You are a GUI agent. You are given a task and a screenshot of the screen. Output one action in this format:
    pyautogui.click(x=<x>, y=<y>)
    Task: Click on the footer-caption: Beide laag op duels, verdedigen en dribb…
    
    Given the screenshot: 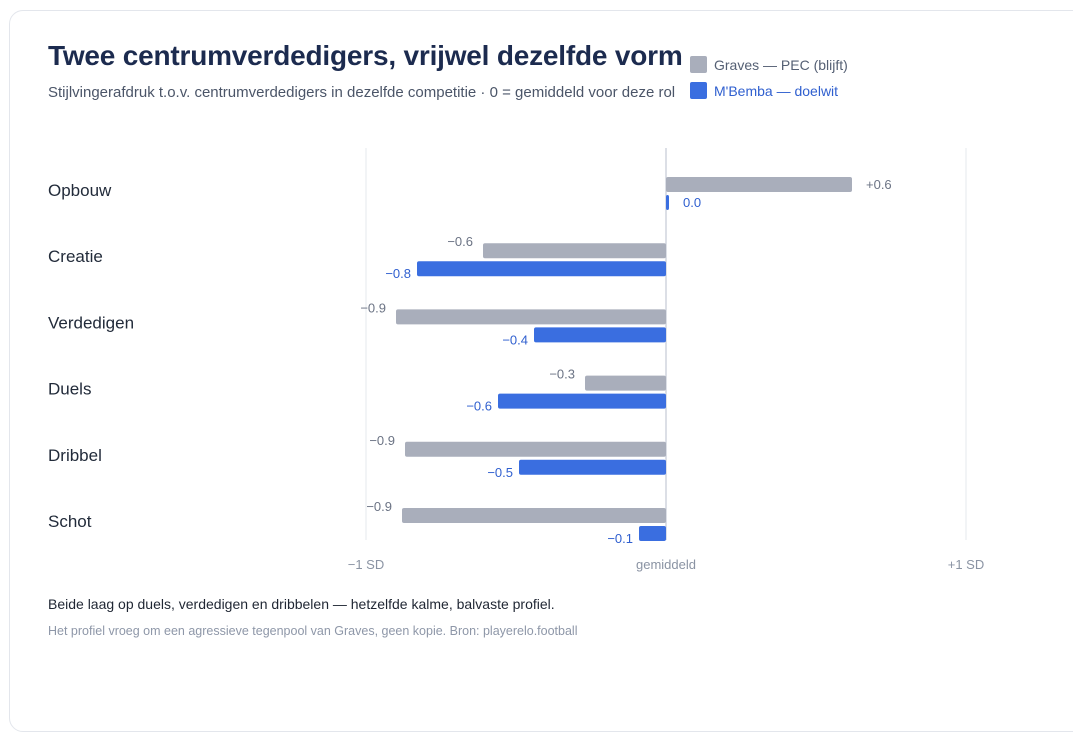 What is the action you would take?
    pyautogui.click(x=301, y=604)
    